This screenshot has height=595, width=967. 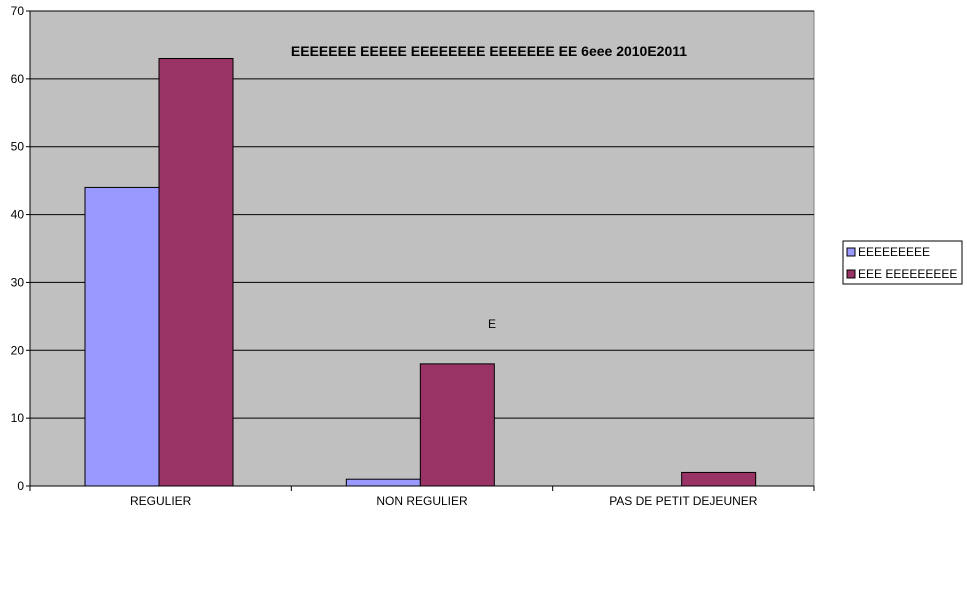 What do you see at coordinates (683, 501) in the screenshot?
I see `x-tick-label: PAS DE PETIT DEJEUNER` at bounding box center [683, 501].